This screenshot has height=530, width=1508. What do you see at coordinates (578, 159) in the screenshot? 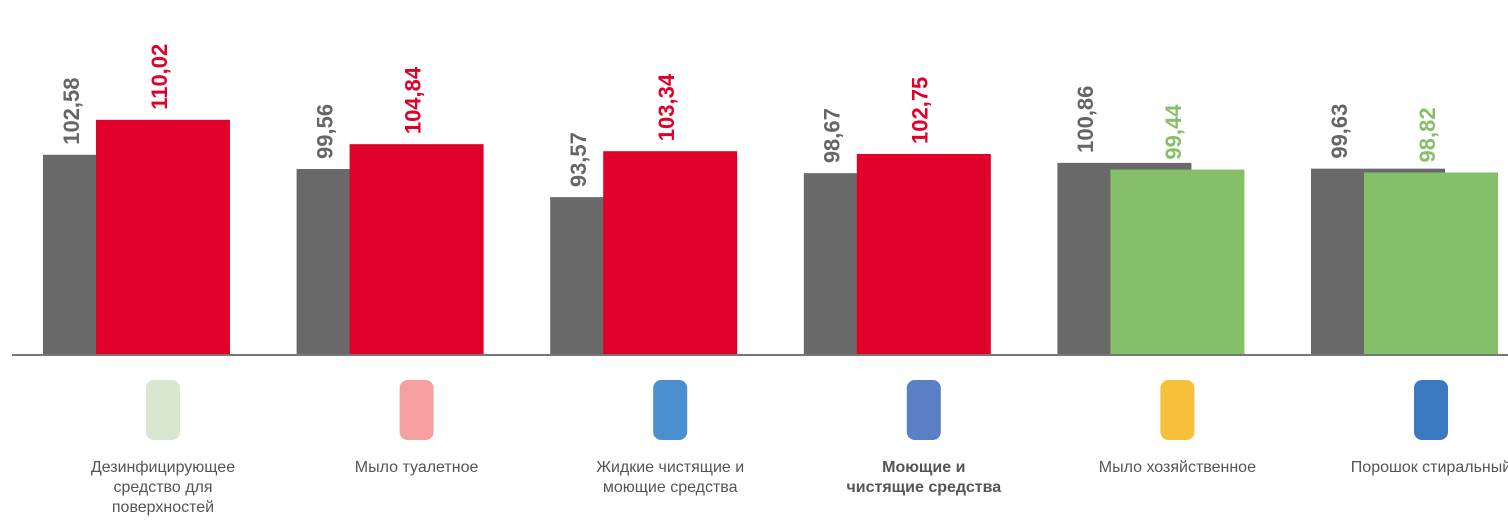
I see `value-label: 93,57` at bounding box center [578, 159].